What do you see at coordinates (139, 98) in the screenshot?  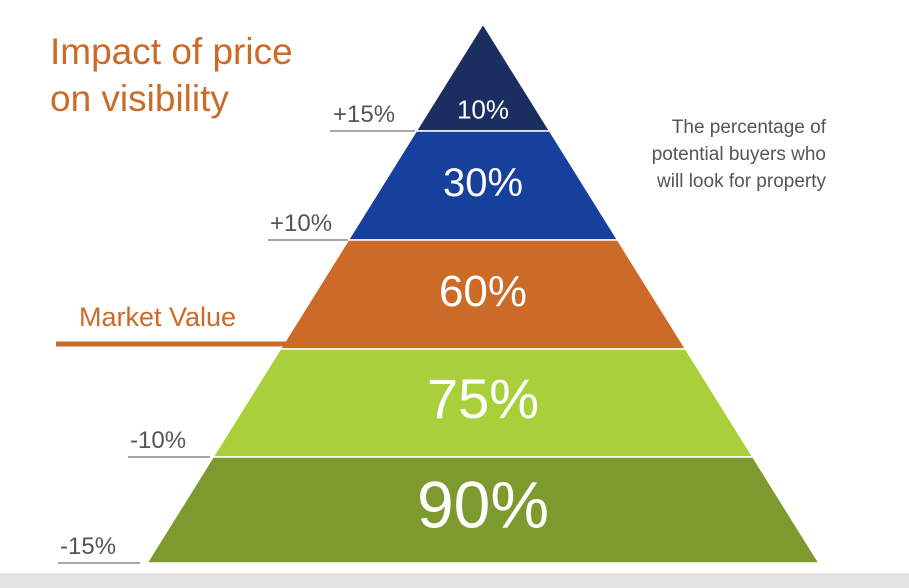 I see `title-line-2: on visibility` at bounding box center [139, 98].